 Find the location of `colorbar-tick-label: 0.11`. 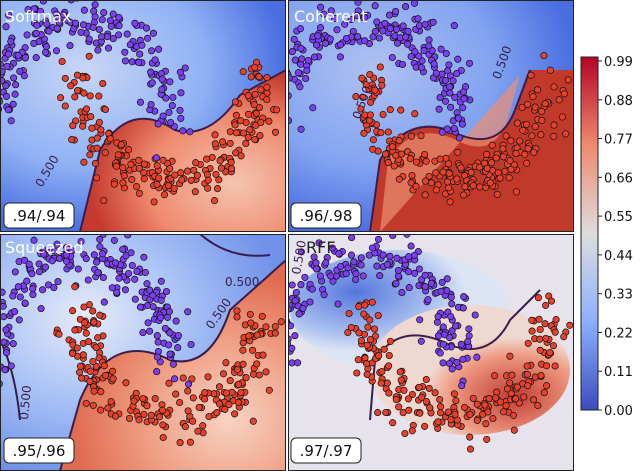

colorbar-tick-label: 0.11 is located at coordinates (618, 372).